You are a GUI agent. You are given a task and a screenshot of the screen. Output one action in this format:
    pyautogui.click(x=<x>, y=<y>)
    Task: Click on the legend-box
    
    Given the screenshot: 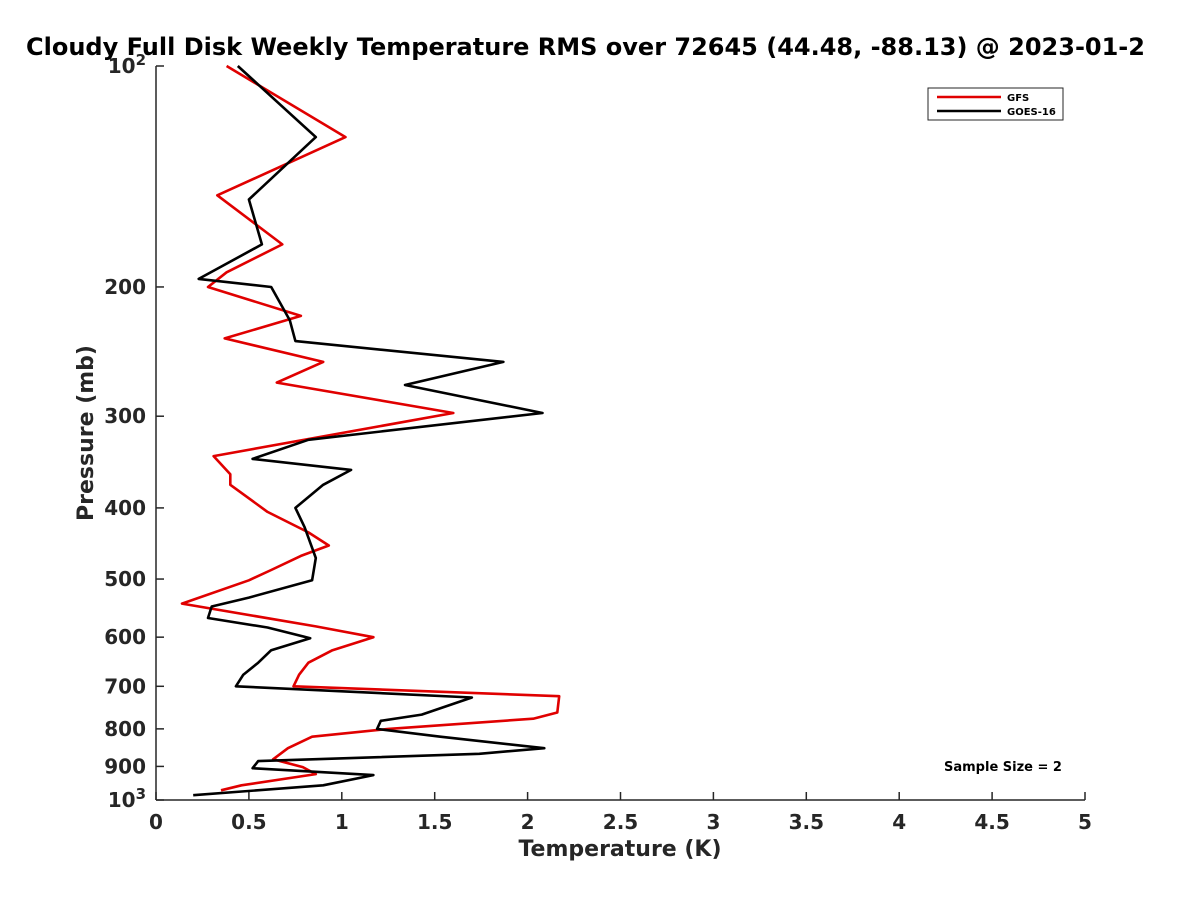 What is the action you would take?
    pyautogui.click(x=995, y=104)
    